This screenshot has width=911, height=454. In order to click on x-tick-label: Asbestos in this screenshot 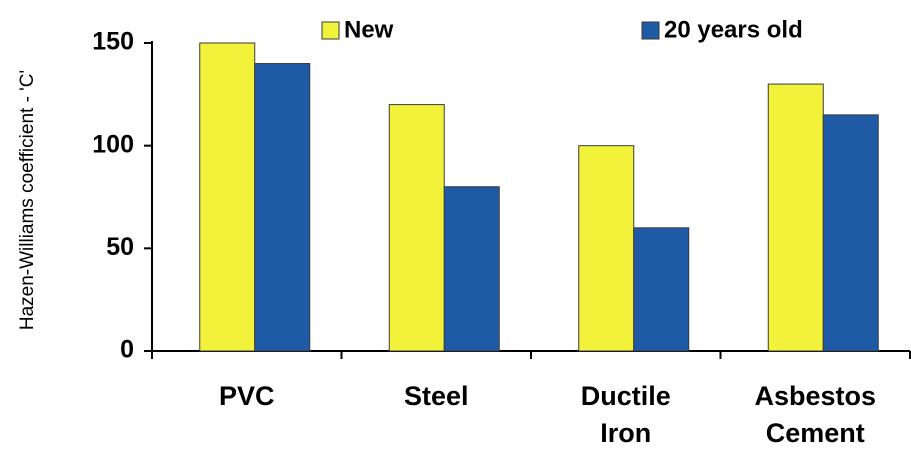, I will do `click(815, 396)`.